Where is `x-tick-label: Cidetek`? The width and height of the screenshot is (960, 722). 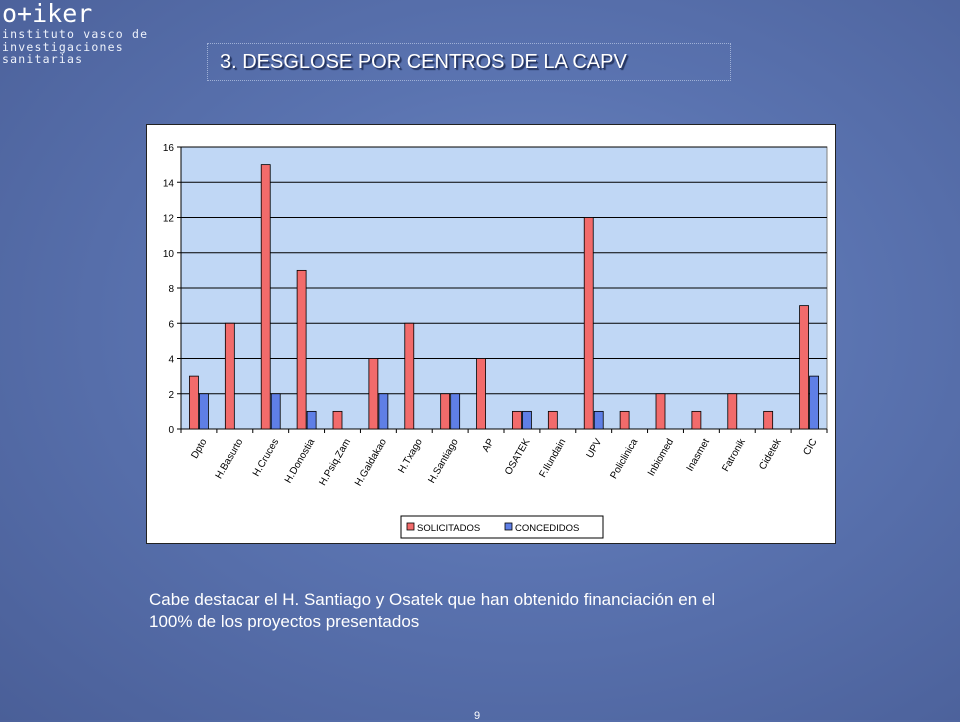
x-tick-label: Cidetek is located at coordinates (770, 454).